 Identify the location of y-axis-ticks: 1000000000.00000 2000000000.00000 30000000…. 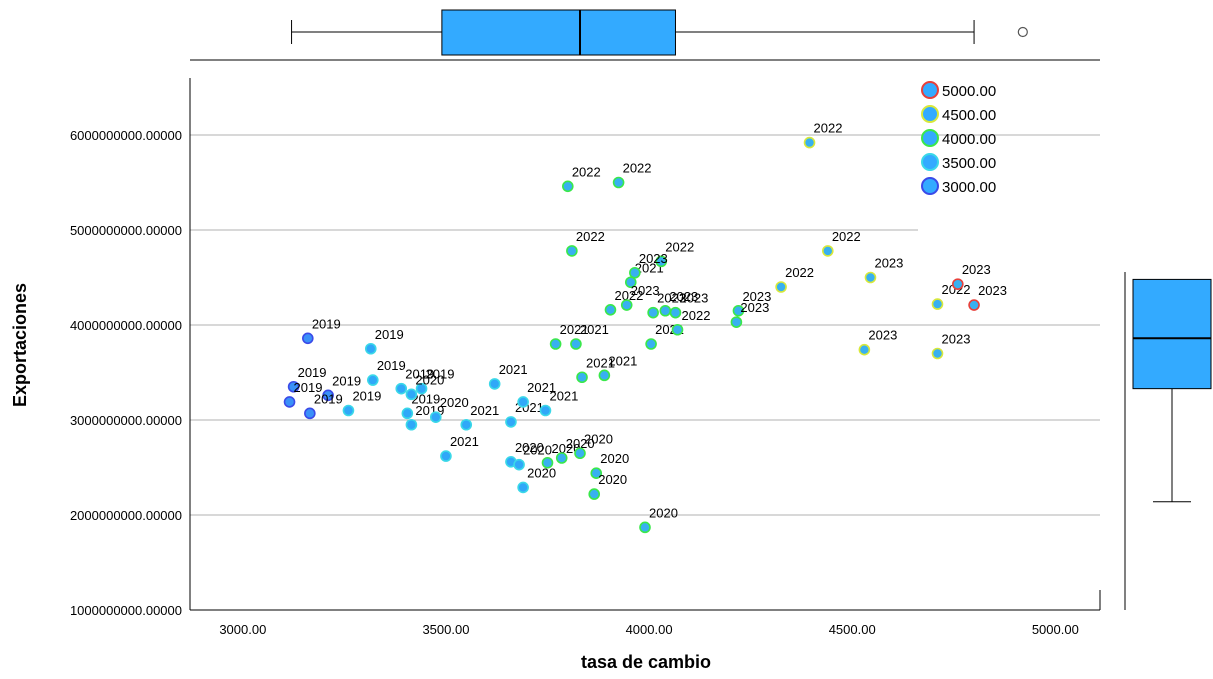
(126, 373).